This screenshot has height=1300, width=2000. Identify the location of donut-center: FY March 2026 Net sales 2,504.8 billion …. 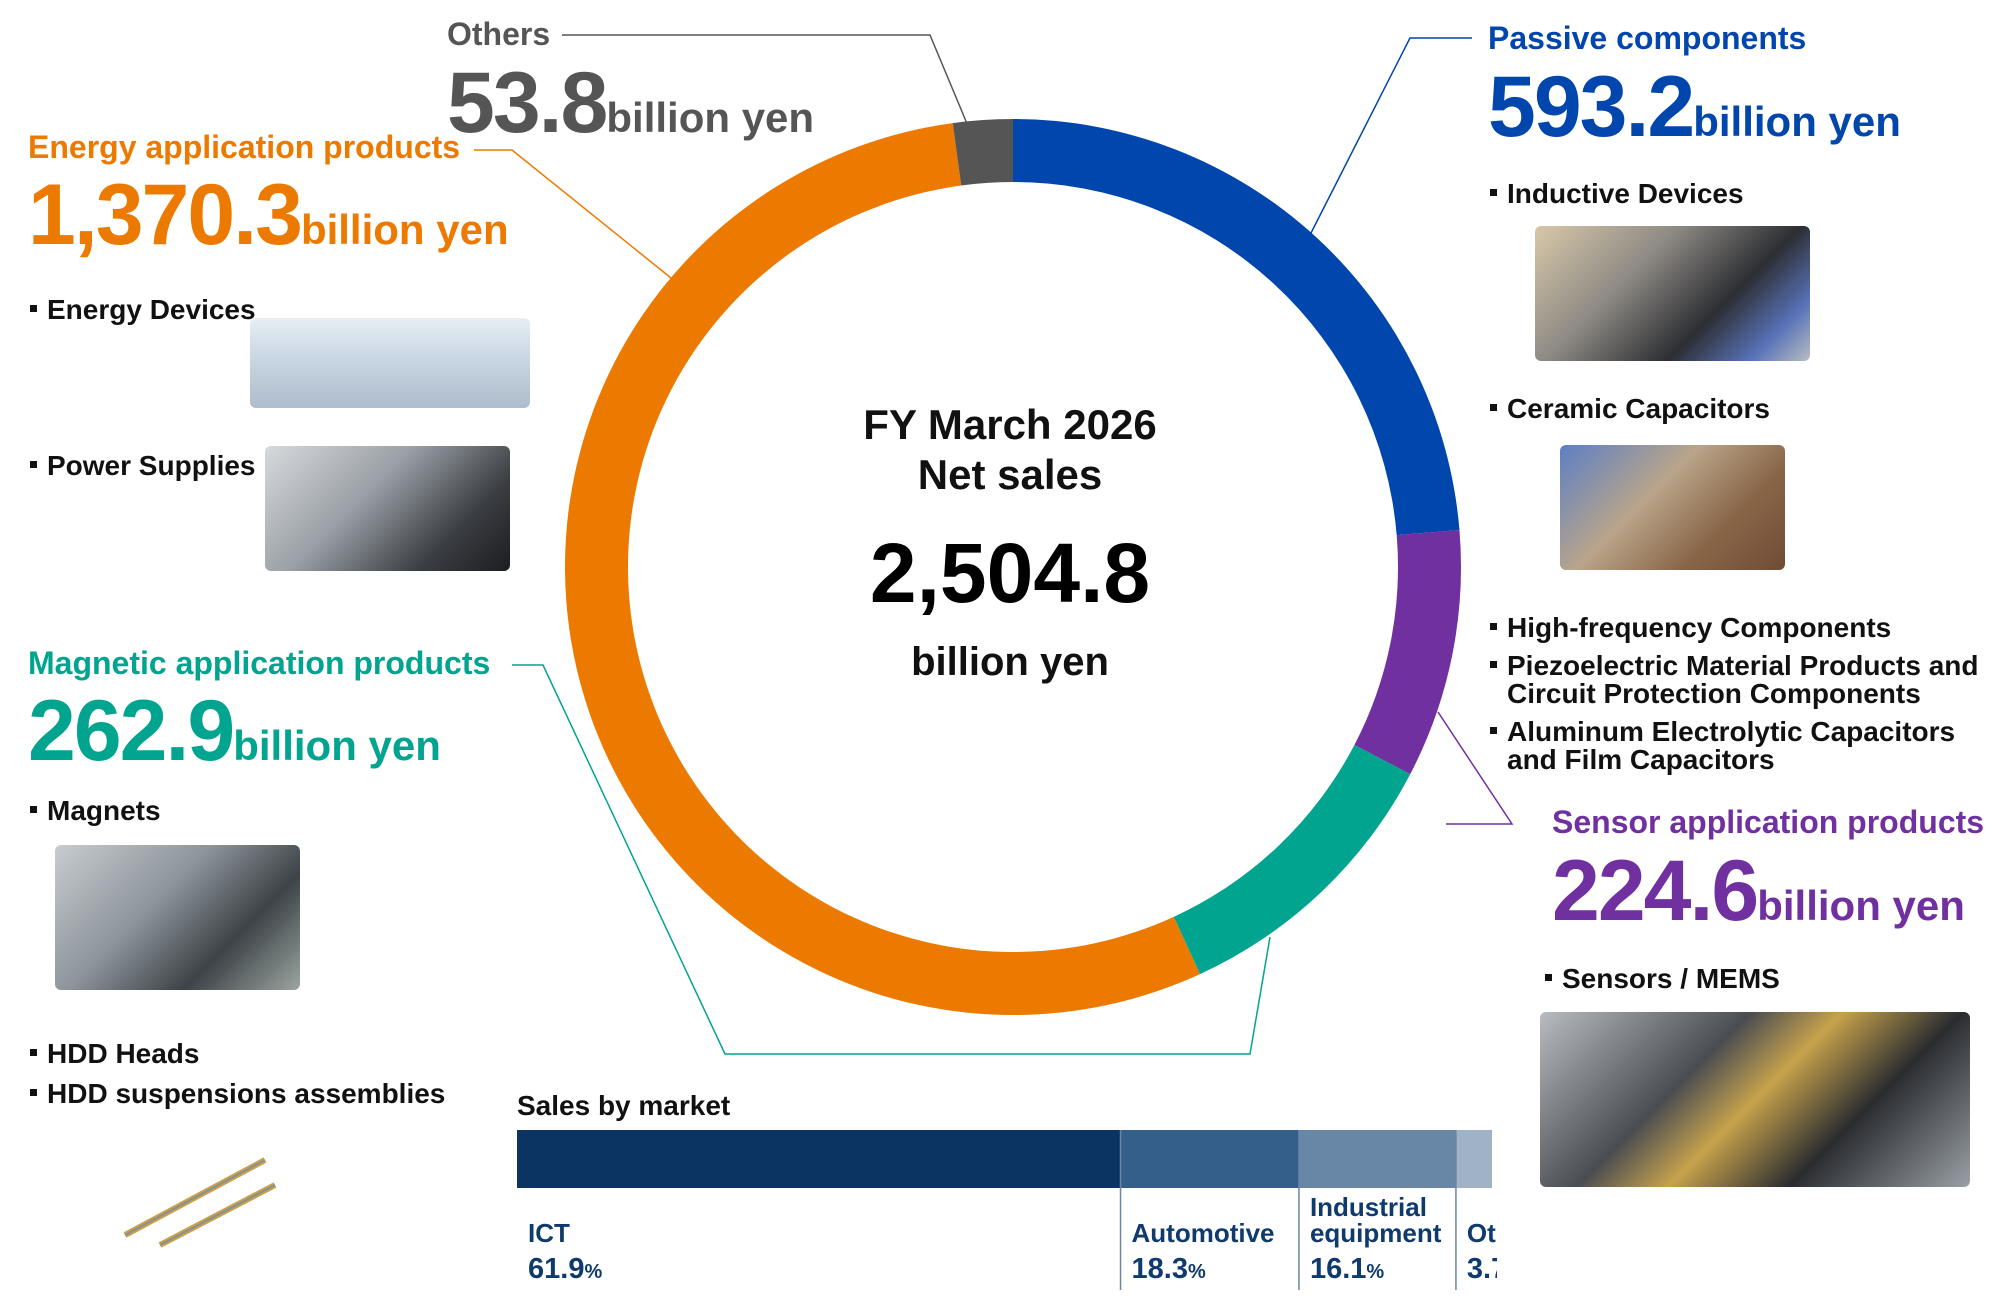
(1010, 542).